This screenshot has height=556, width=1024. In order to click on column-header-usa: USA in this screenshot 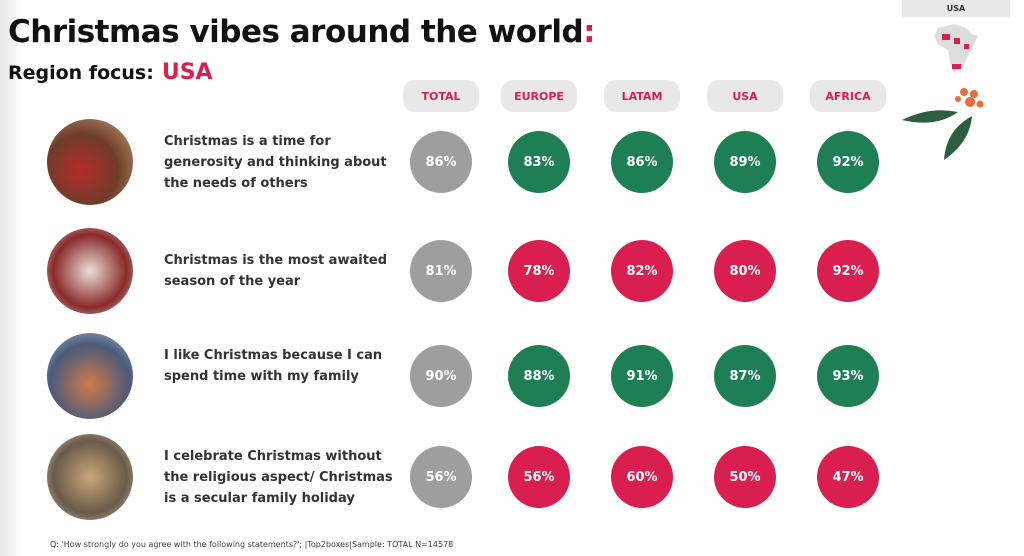, I will do `click(745, 96)`.